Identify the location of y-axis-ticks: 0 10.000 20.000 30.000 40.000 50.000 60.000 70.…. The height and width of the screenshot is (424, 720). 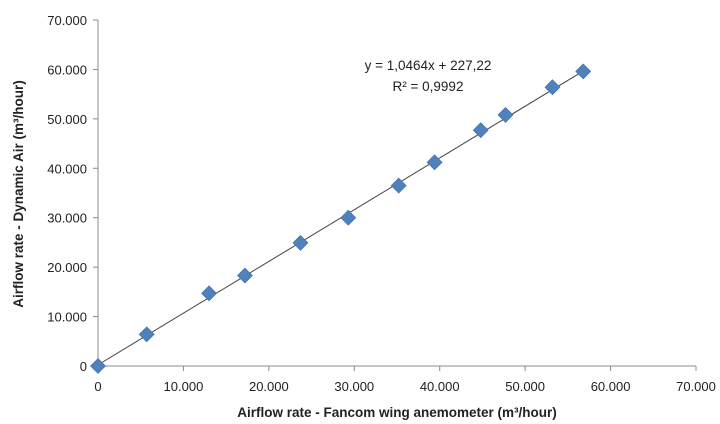
(72, 193).